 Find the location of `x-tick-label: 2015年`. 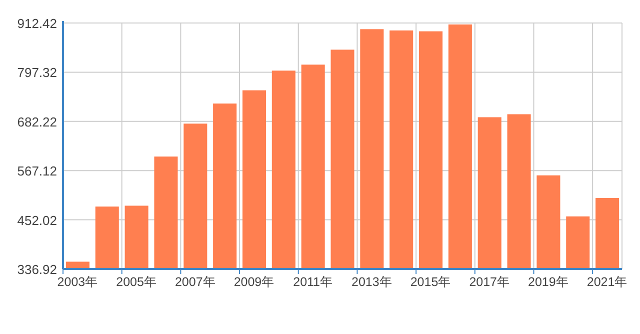

x-tick-label: 2015年 is located at coordinates (431, 282).